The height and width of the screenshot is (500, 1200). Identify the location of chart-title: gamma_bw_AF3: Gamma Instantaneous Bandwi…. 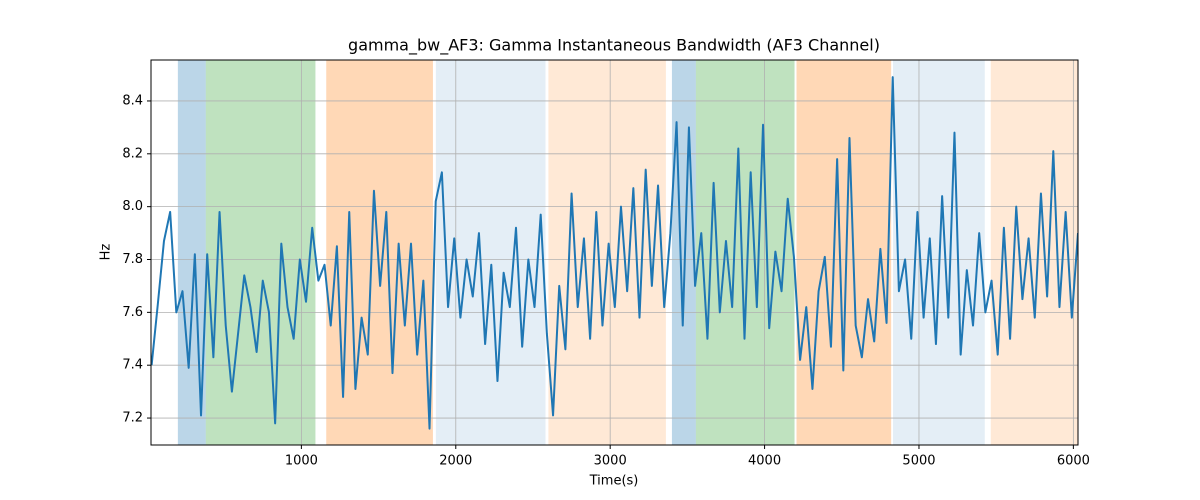
(614, 46).